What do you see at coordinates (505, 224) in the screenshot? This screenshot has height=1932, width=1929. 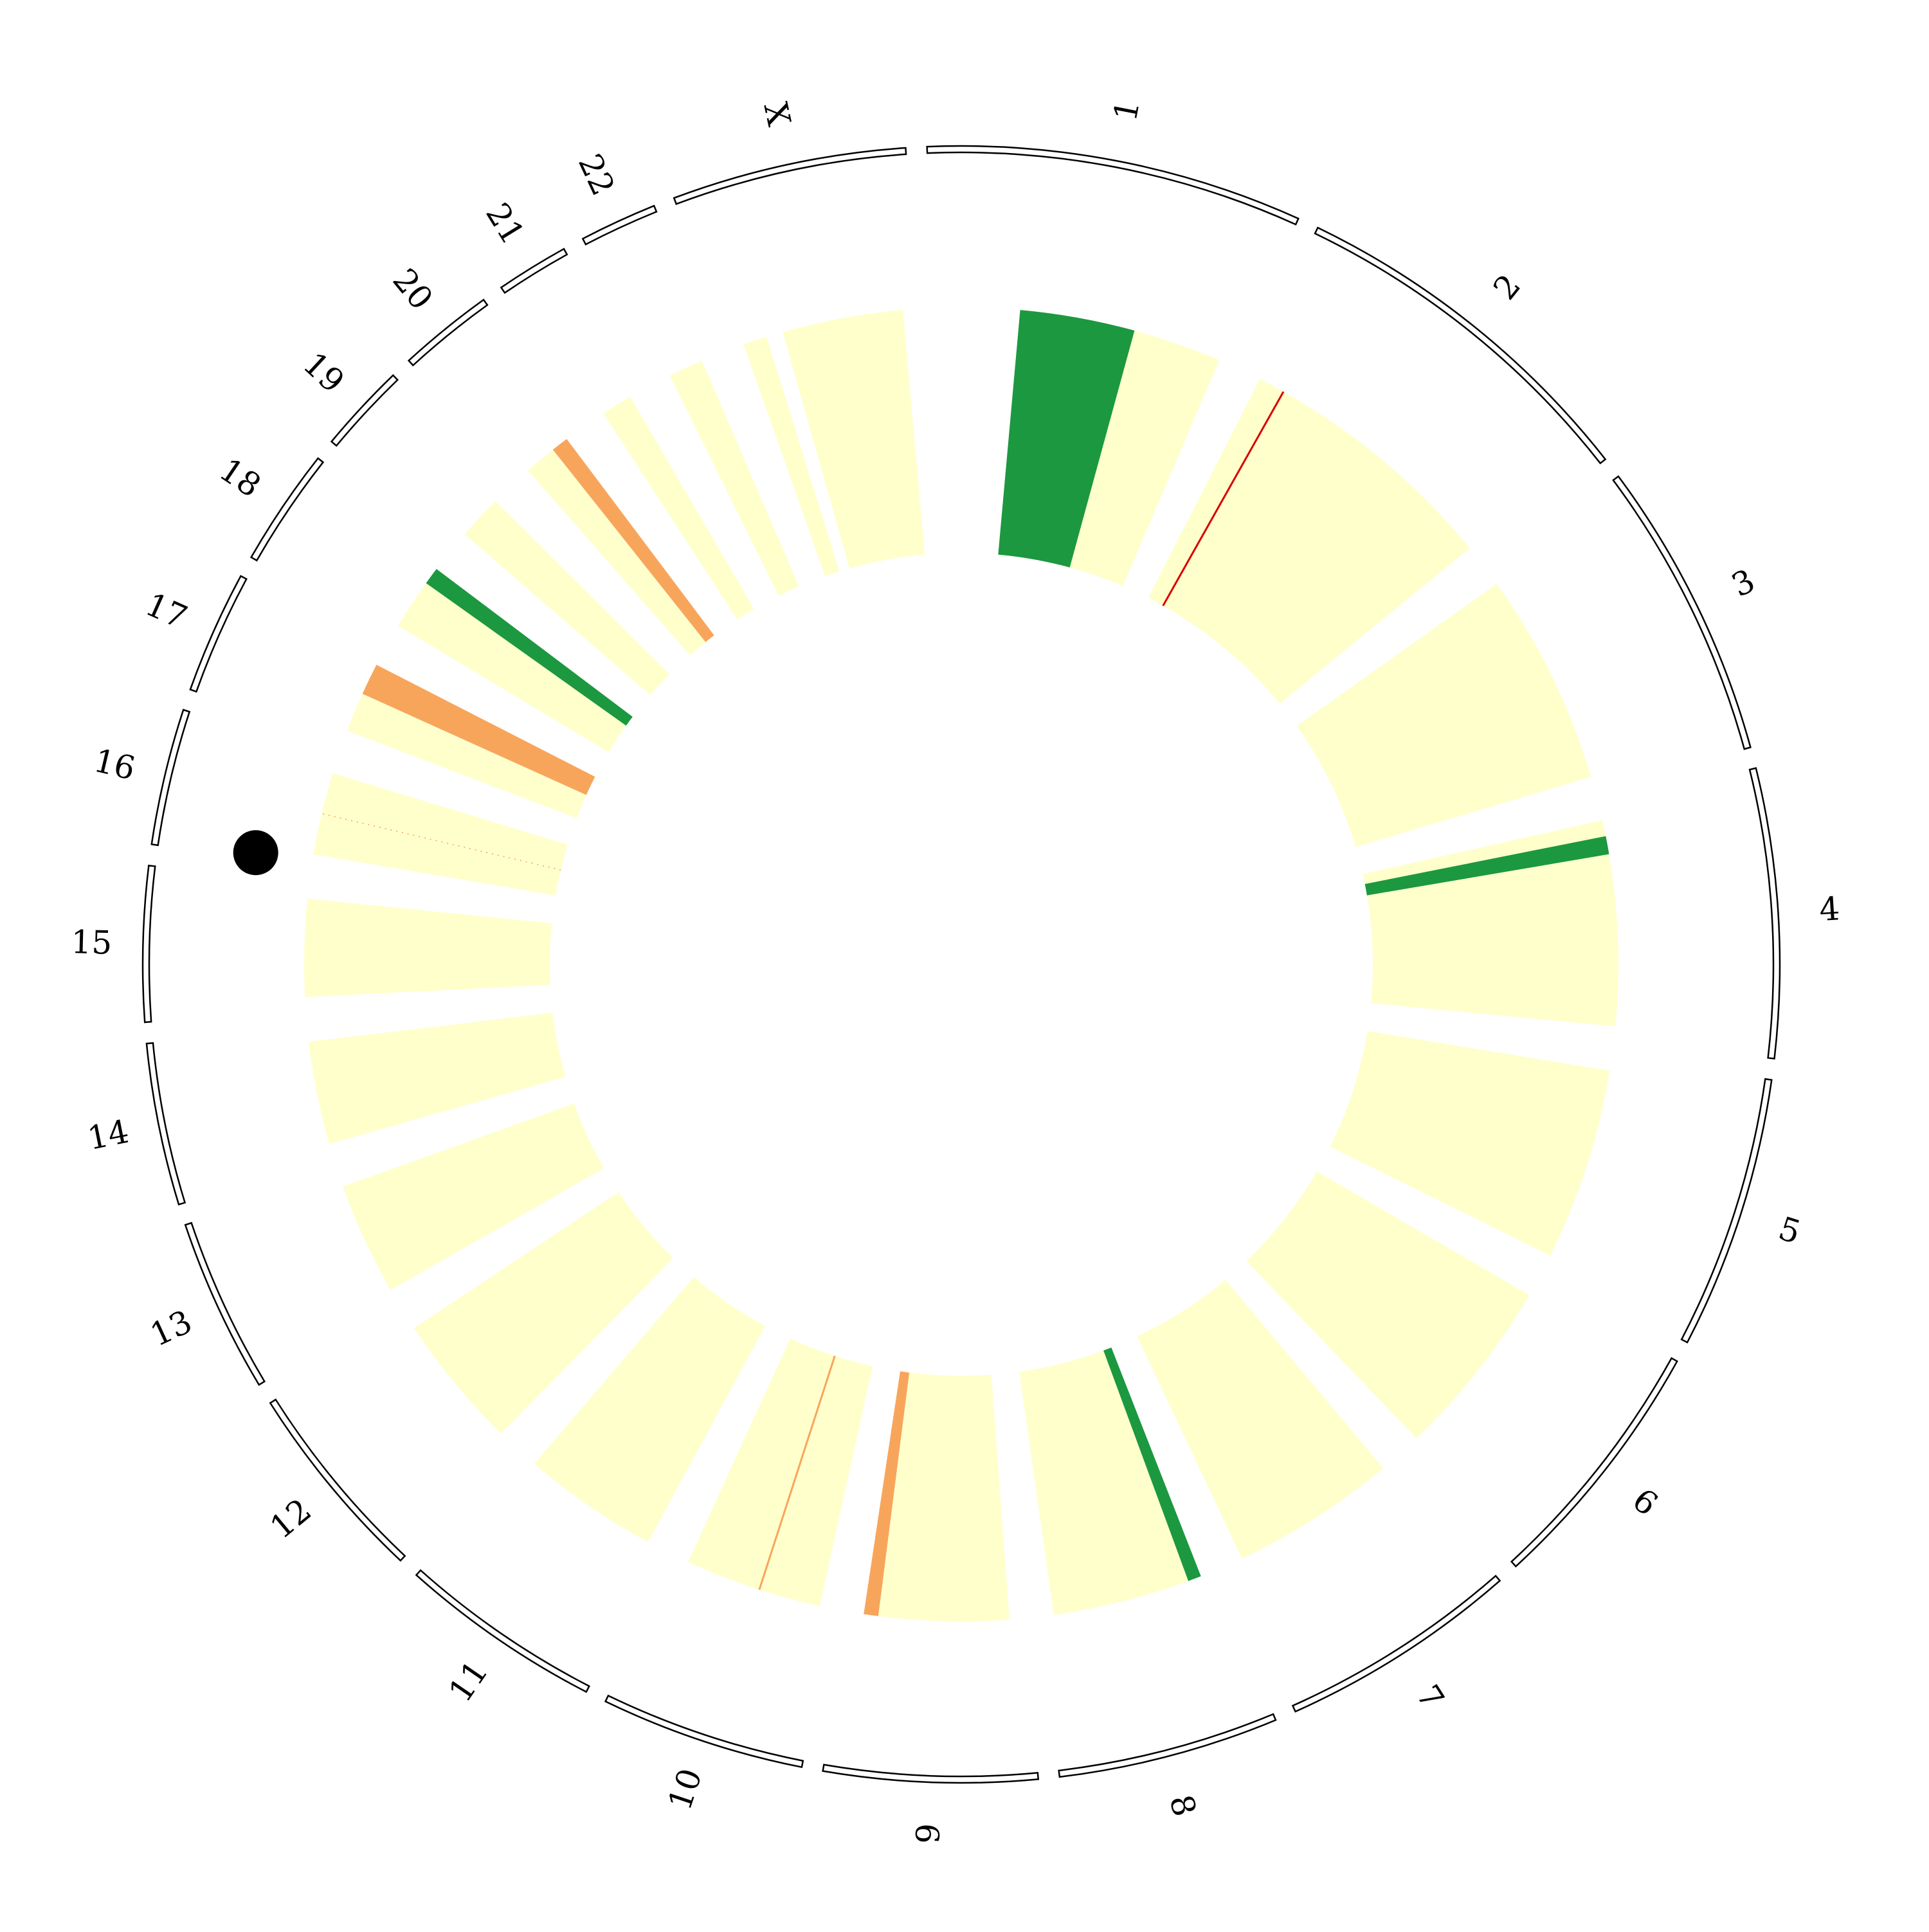 I see `chromosome-label-21: 21` at bounding box center [505, 224].